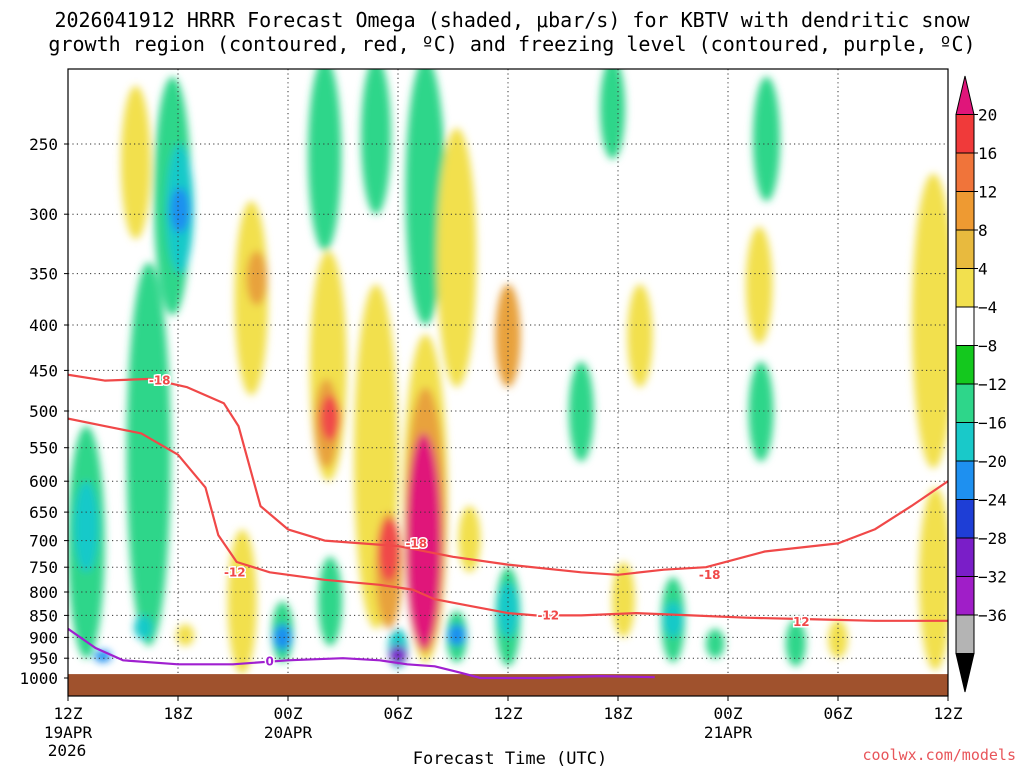 Image resolution: width=1024 pixels, height=768 pixels. Describe the element at coordinates (43, 541) in the screenshot. I see `y-tick-label: 700` at that location.